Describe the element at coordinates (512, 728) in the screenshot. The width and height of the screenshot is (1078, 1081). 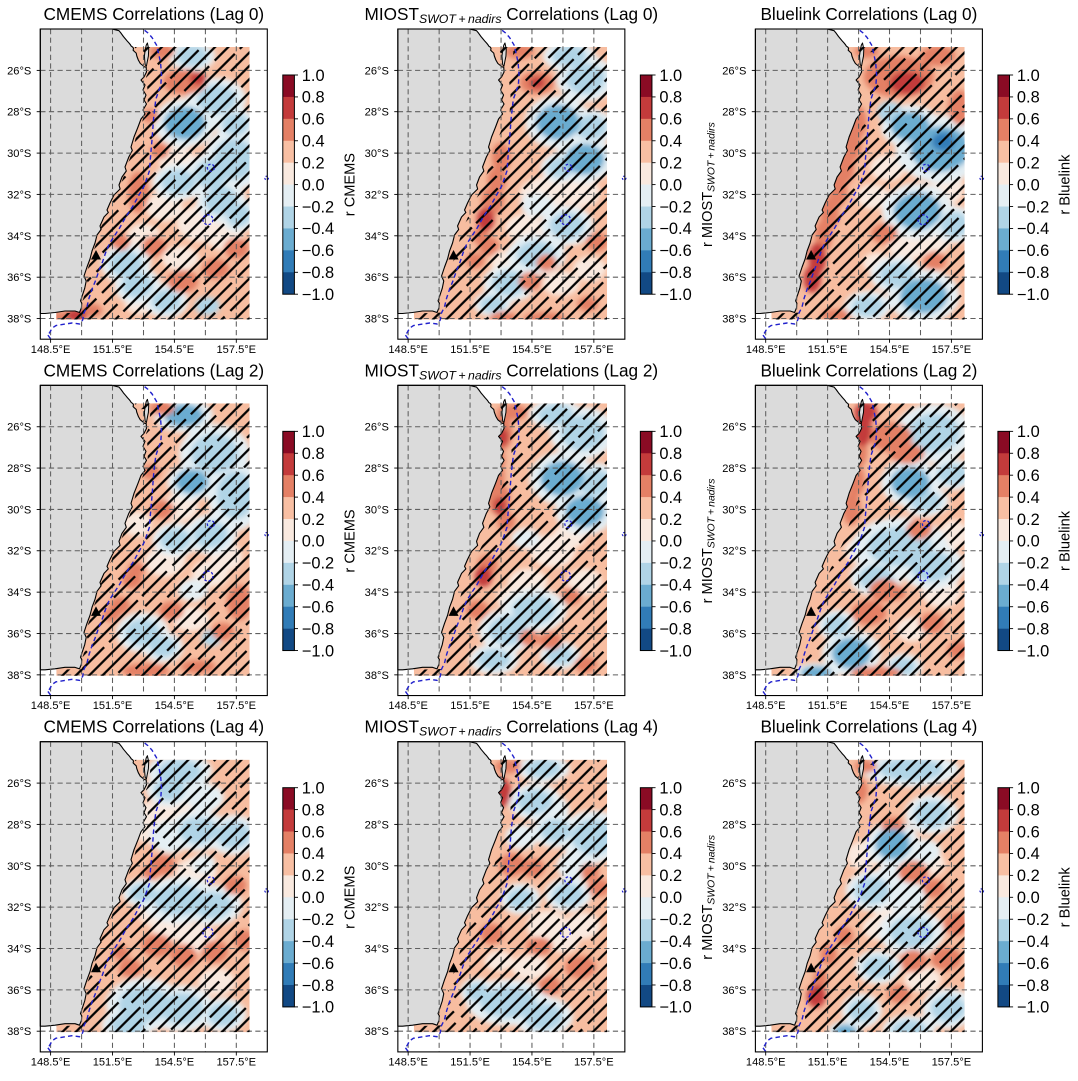
I see `svg-text:MIOSTSWOT + nadirs Correlation: MIOSTSWOT + nadirs Correlations (Lag 4)` at that location.